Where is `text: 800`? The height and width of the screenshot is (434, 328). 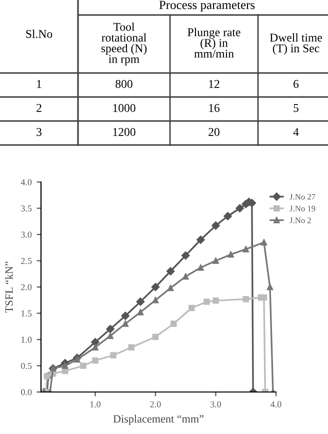 text: 800 is located at coordinates (124, 84).